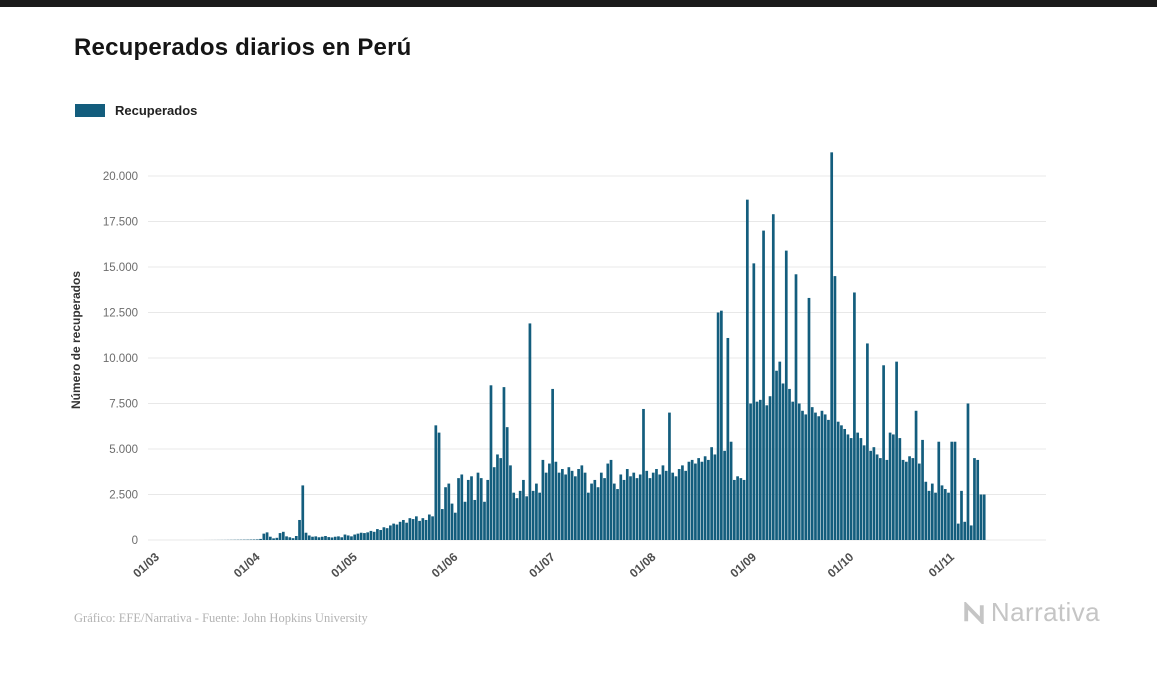 This screenshot has width=1157, height=674. What do you see at coordinates (643, 565) in the screenshot?
I see `x-tick-label: 01/08` at bounding box center [643, 565].